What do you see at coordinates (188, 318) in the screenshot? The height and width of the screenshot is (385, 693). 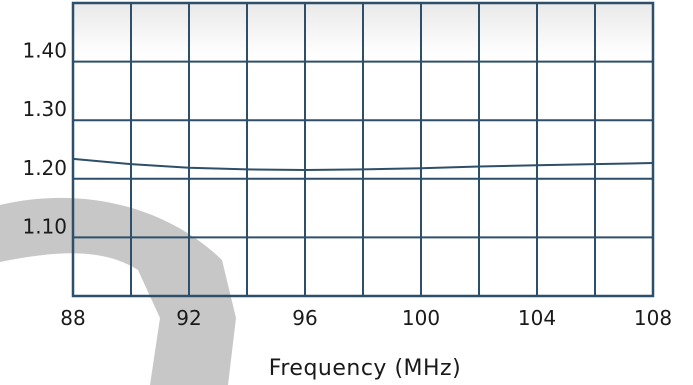 I see `x-tick-label: 92` at bounding box center [188, 318].